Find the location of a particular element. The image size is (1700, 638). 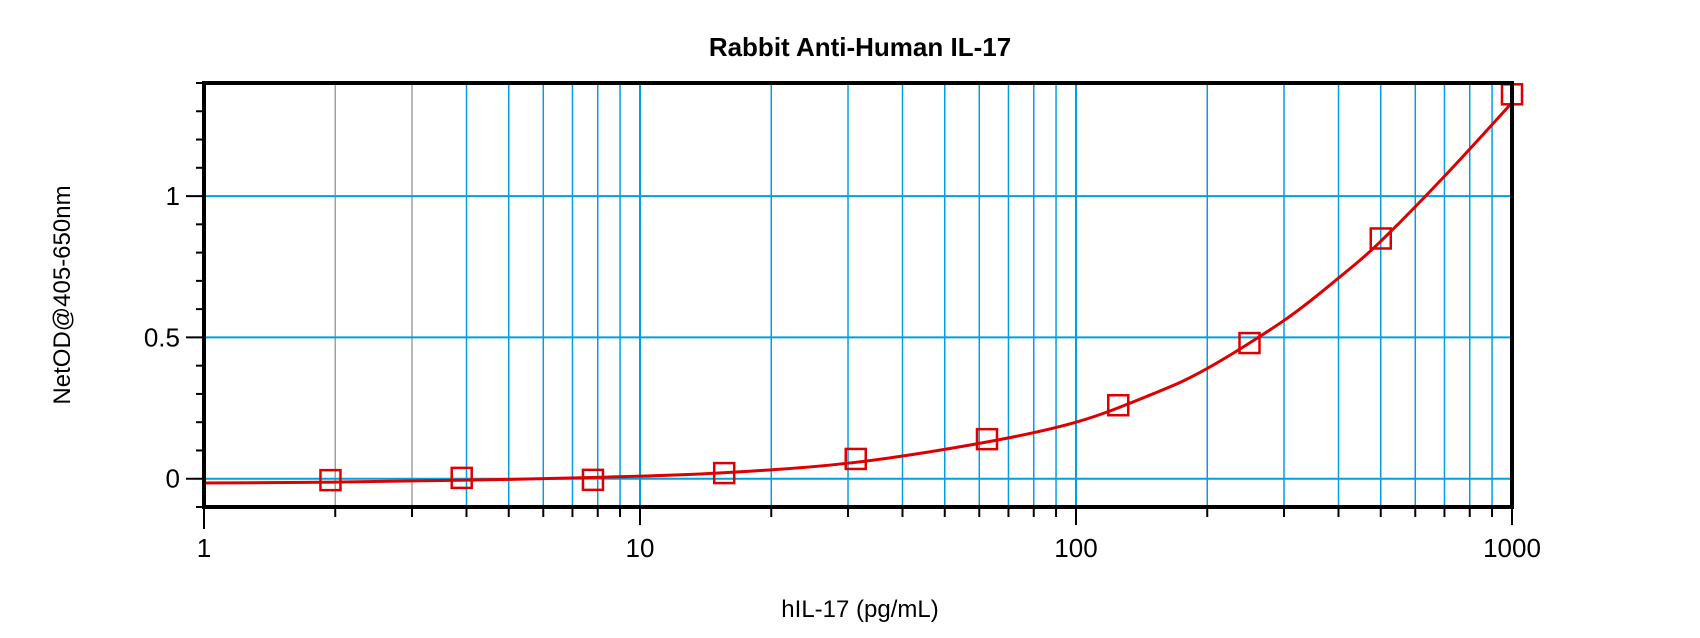

x-tick-label: 10 is located at coordinates (640, 548).